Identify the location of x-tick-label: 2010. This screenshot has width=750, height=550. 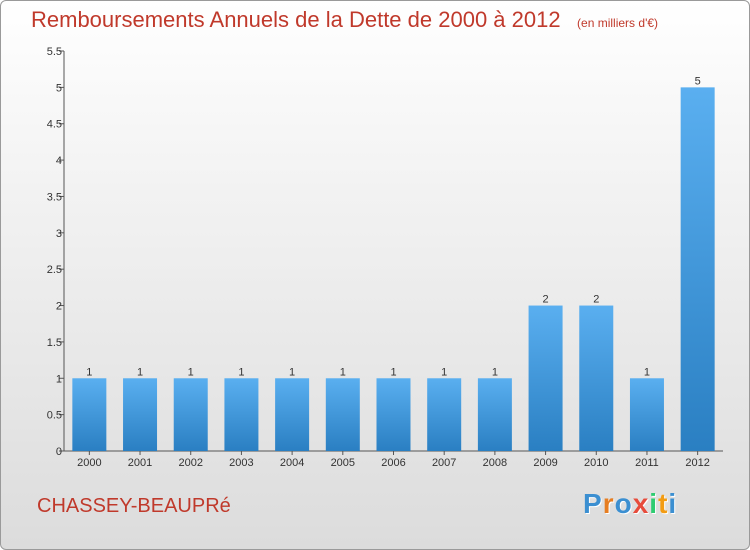
(596, 463).